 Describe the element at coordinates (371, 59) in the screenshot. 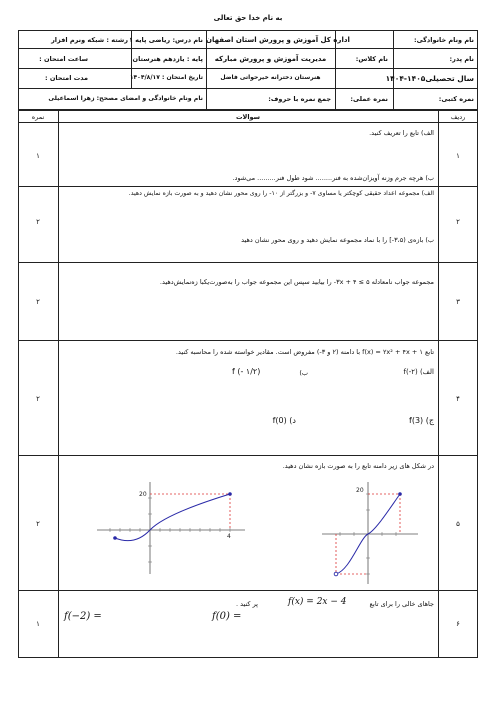

I see `class-name-label: نام کلاس:` at that location.